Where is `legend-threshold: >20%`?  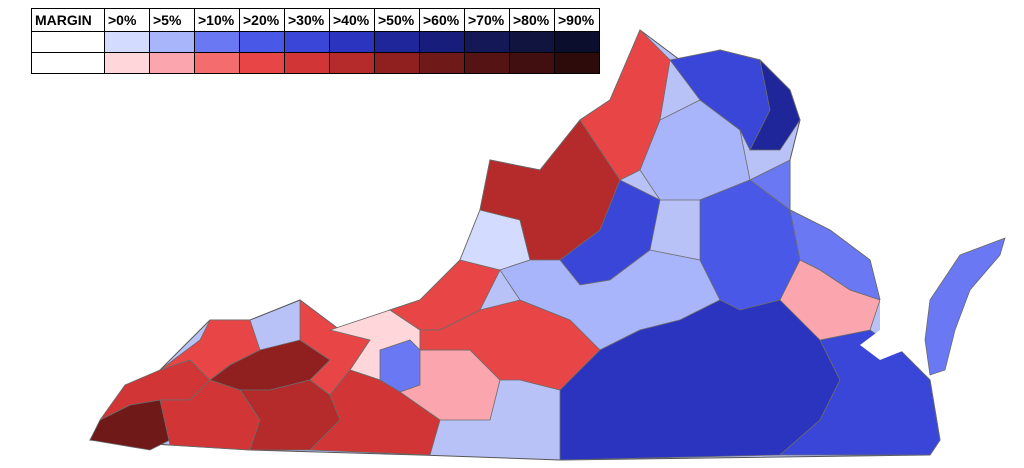 legend-threshold: >20% is located at coordinates (262, 20).